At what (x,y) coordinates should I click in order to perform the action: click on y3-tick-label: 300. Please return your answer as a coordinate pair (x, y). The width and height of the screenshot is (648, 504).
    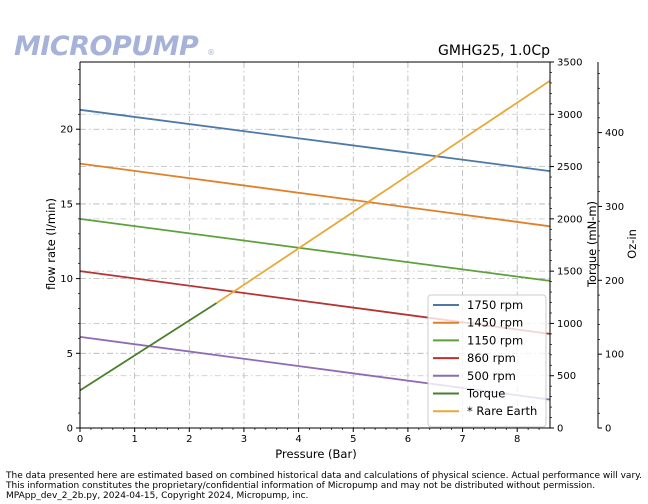
    Looking at the image, I should click on (614, 207).